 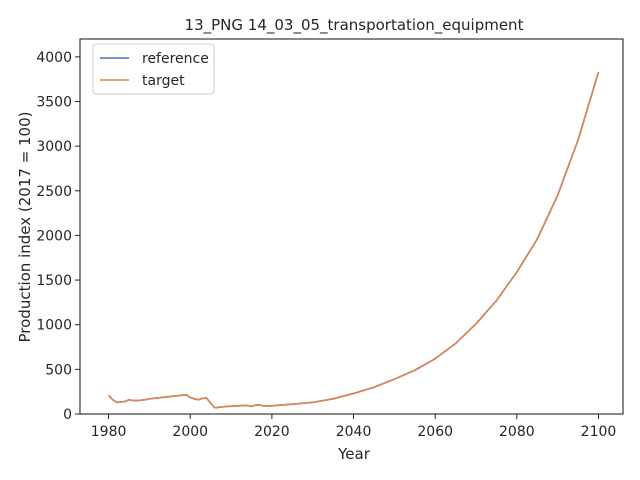 What do you see at coordinates (517, 432) in the screenshot?
I see `x-tick-label: 2080` at bounding box center [517, 432].